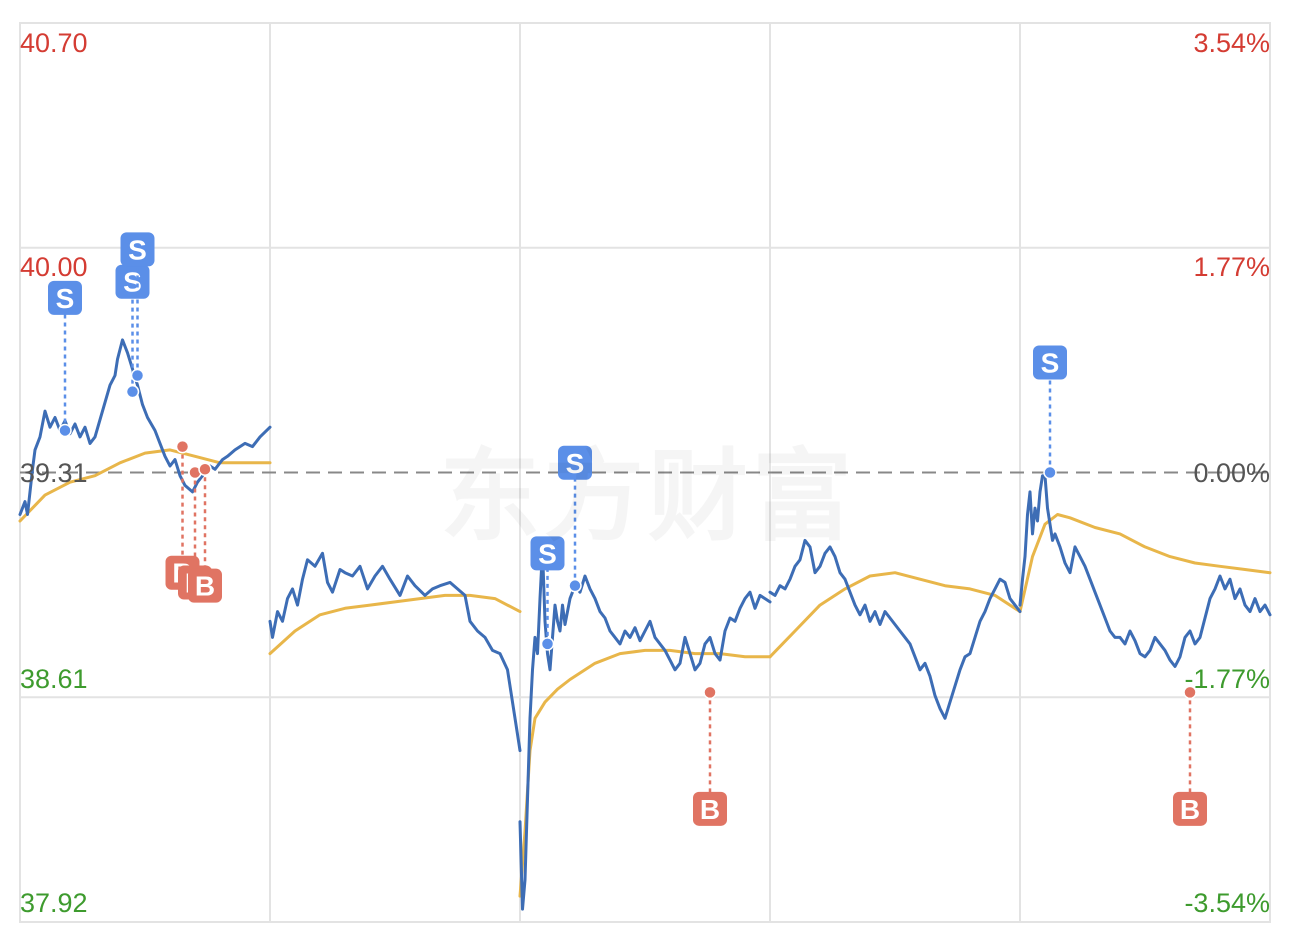  Describe the element at coordinates (1231, 43) in the screenshot. I see `y-right-label-top: 3.54%` at that location.